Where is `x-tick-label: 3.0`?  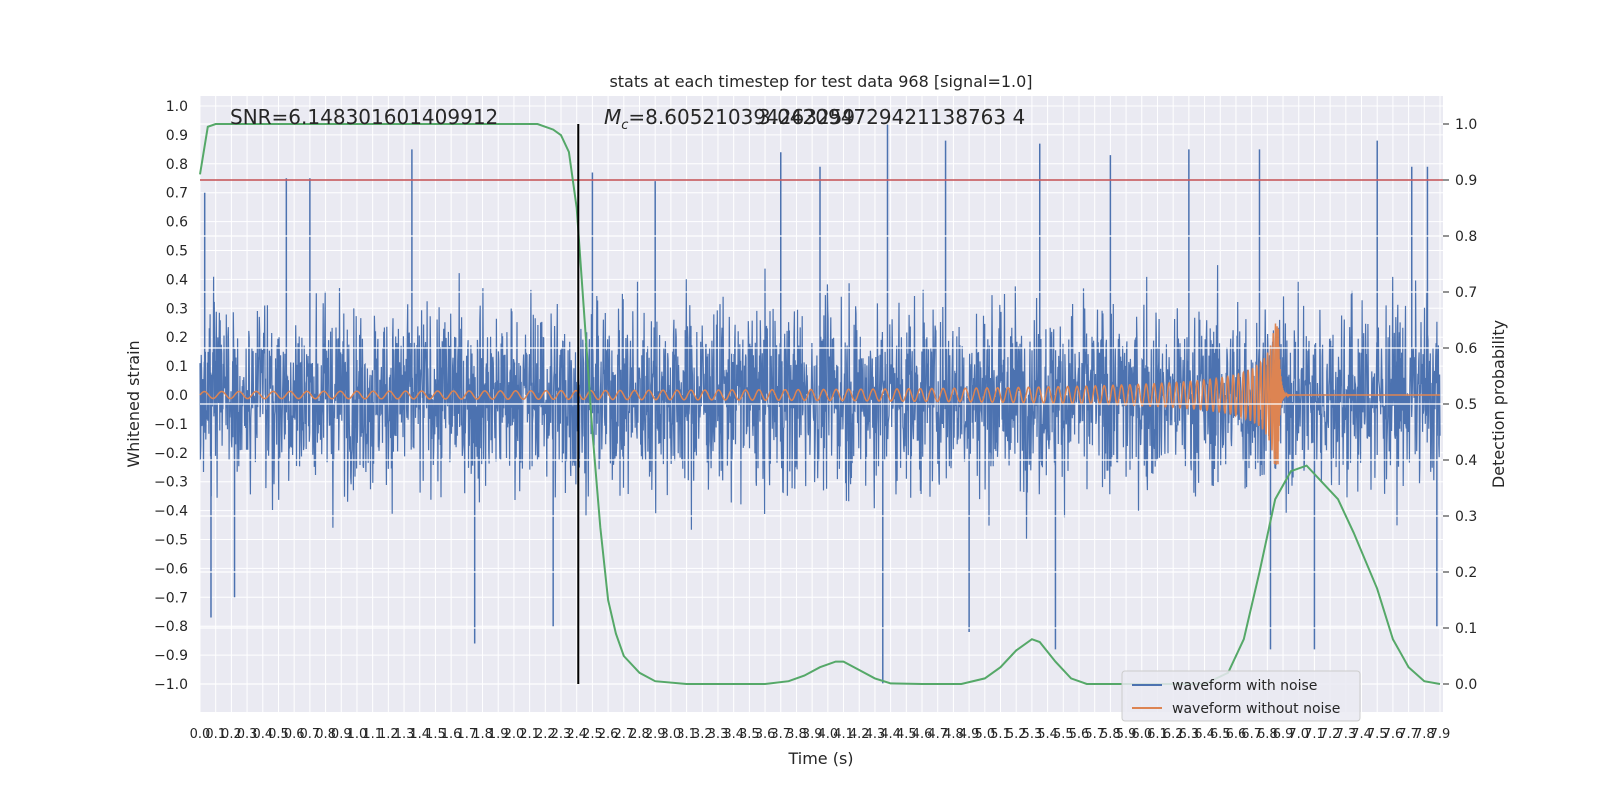
x-tick-label: 3.0 is located at coordinates (671, 734).